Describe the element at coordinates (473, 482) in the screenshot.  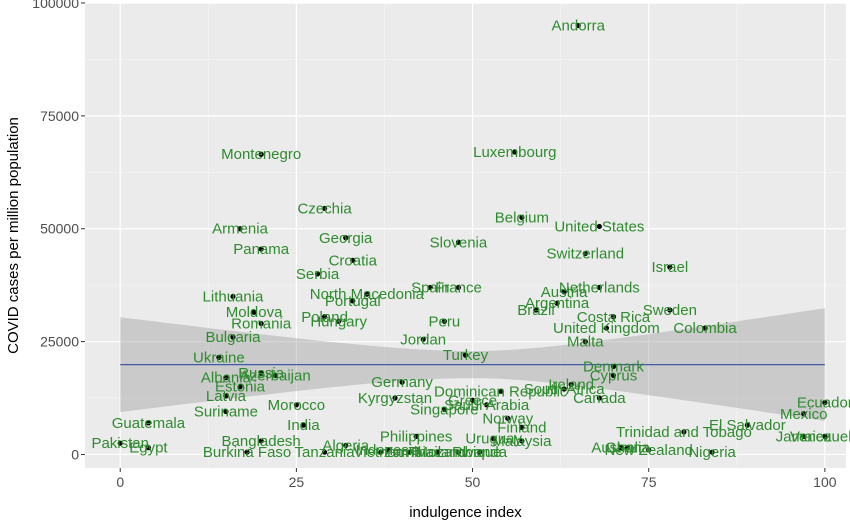
I see `x-tick-label: 50` at that location.